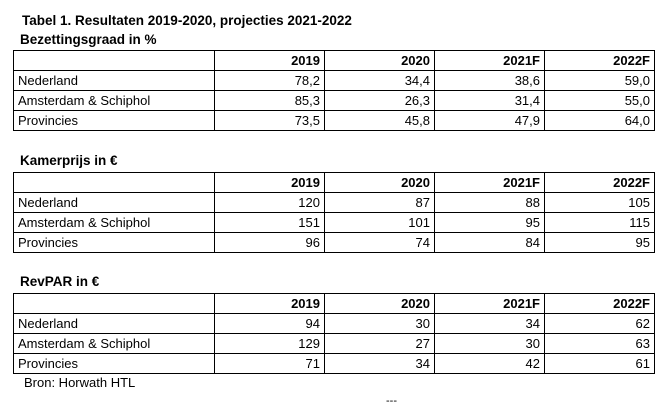  Describe the element at coordinates (489, 363) in the screenshot. I see `table-cell: 42` at that location.